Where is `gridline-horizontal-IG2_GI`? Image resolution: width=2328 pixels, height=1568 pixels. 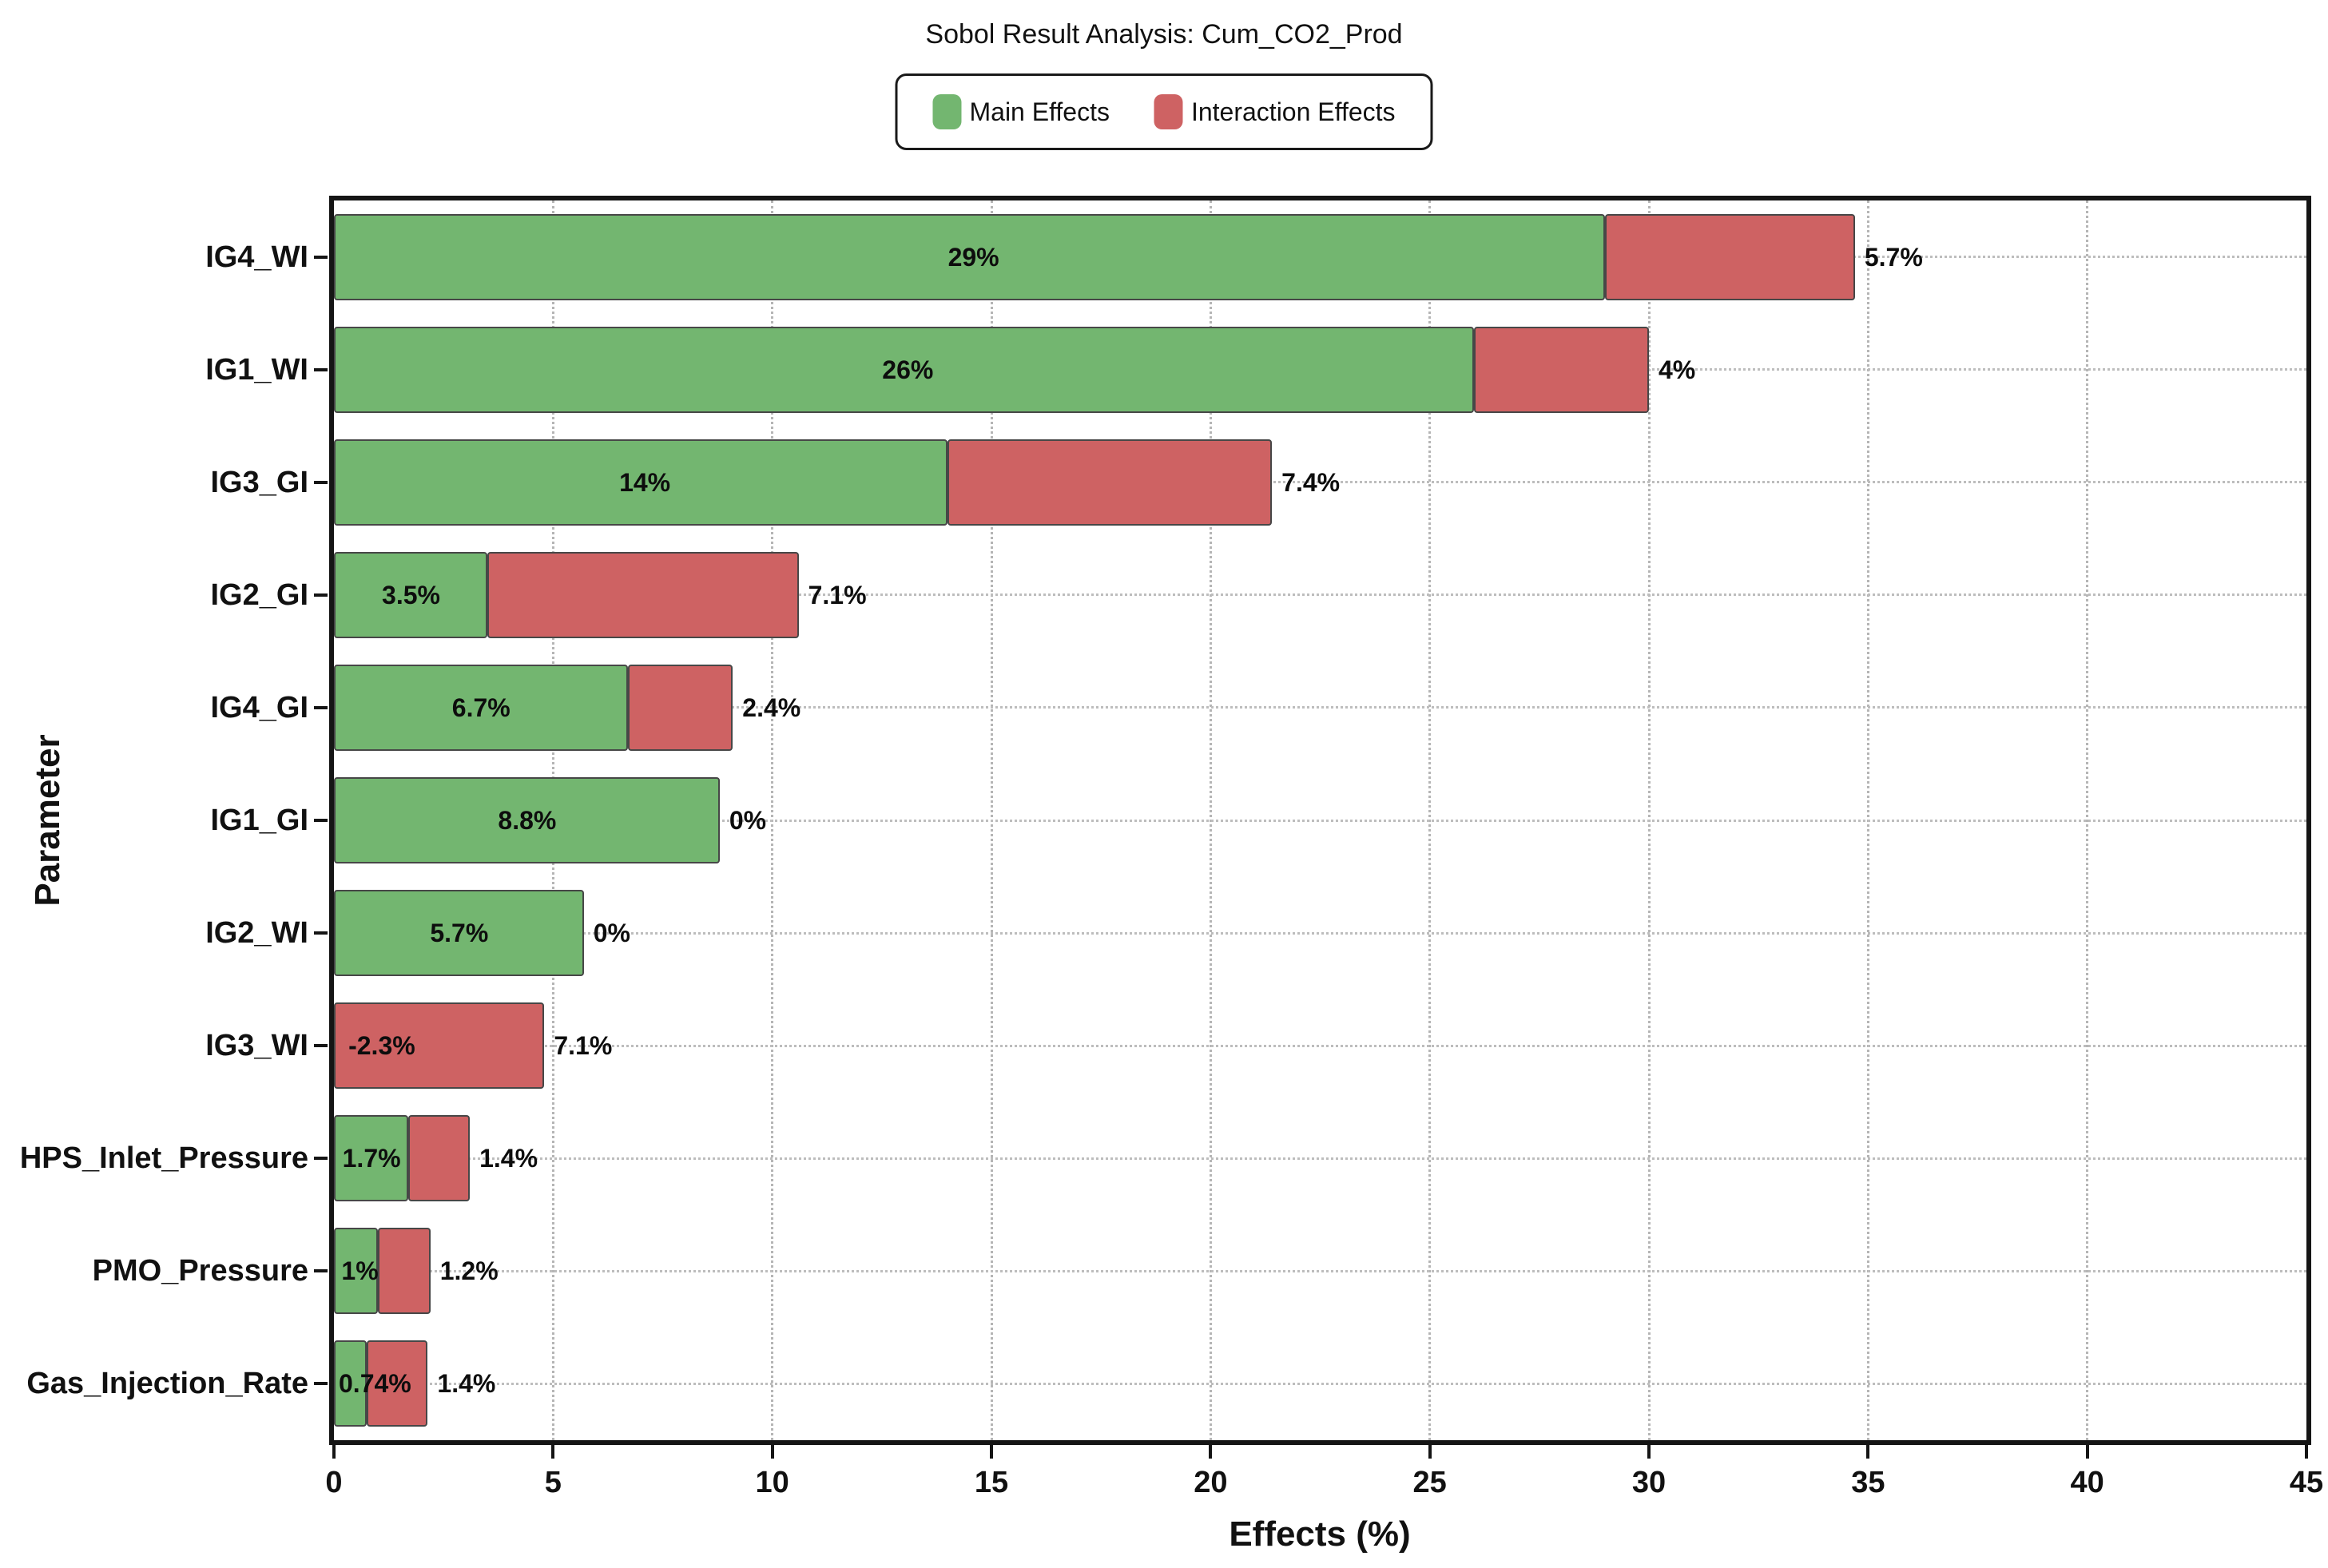 gridline-horizontal-IG2_GI is located at coordinates (1320, 595).